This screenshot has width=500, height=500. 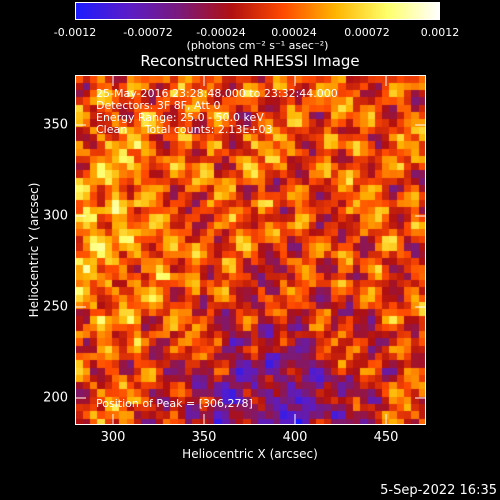 What do you see at coordinates (184, 129) in the screenshot?
I see `algorithm-counts-label: Clean Total counts: 2.13E+03` at bounding box center [184, 129].